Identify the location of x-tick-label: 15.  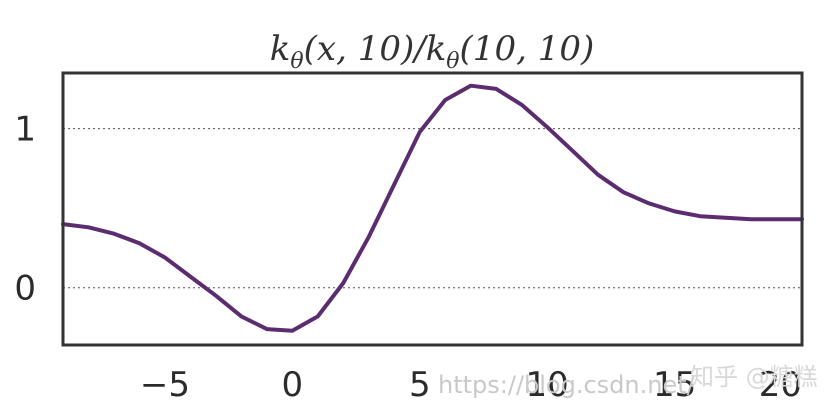
(674, 385).